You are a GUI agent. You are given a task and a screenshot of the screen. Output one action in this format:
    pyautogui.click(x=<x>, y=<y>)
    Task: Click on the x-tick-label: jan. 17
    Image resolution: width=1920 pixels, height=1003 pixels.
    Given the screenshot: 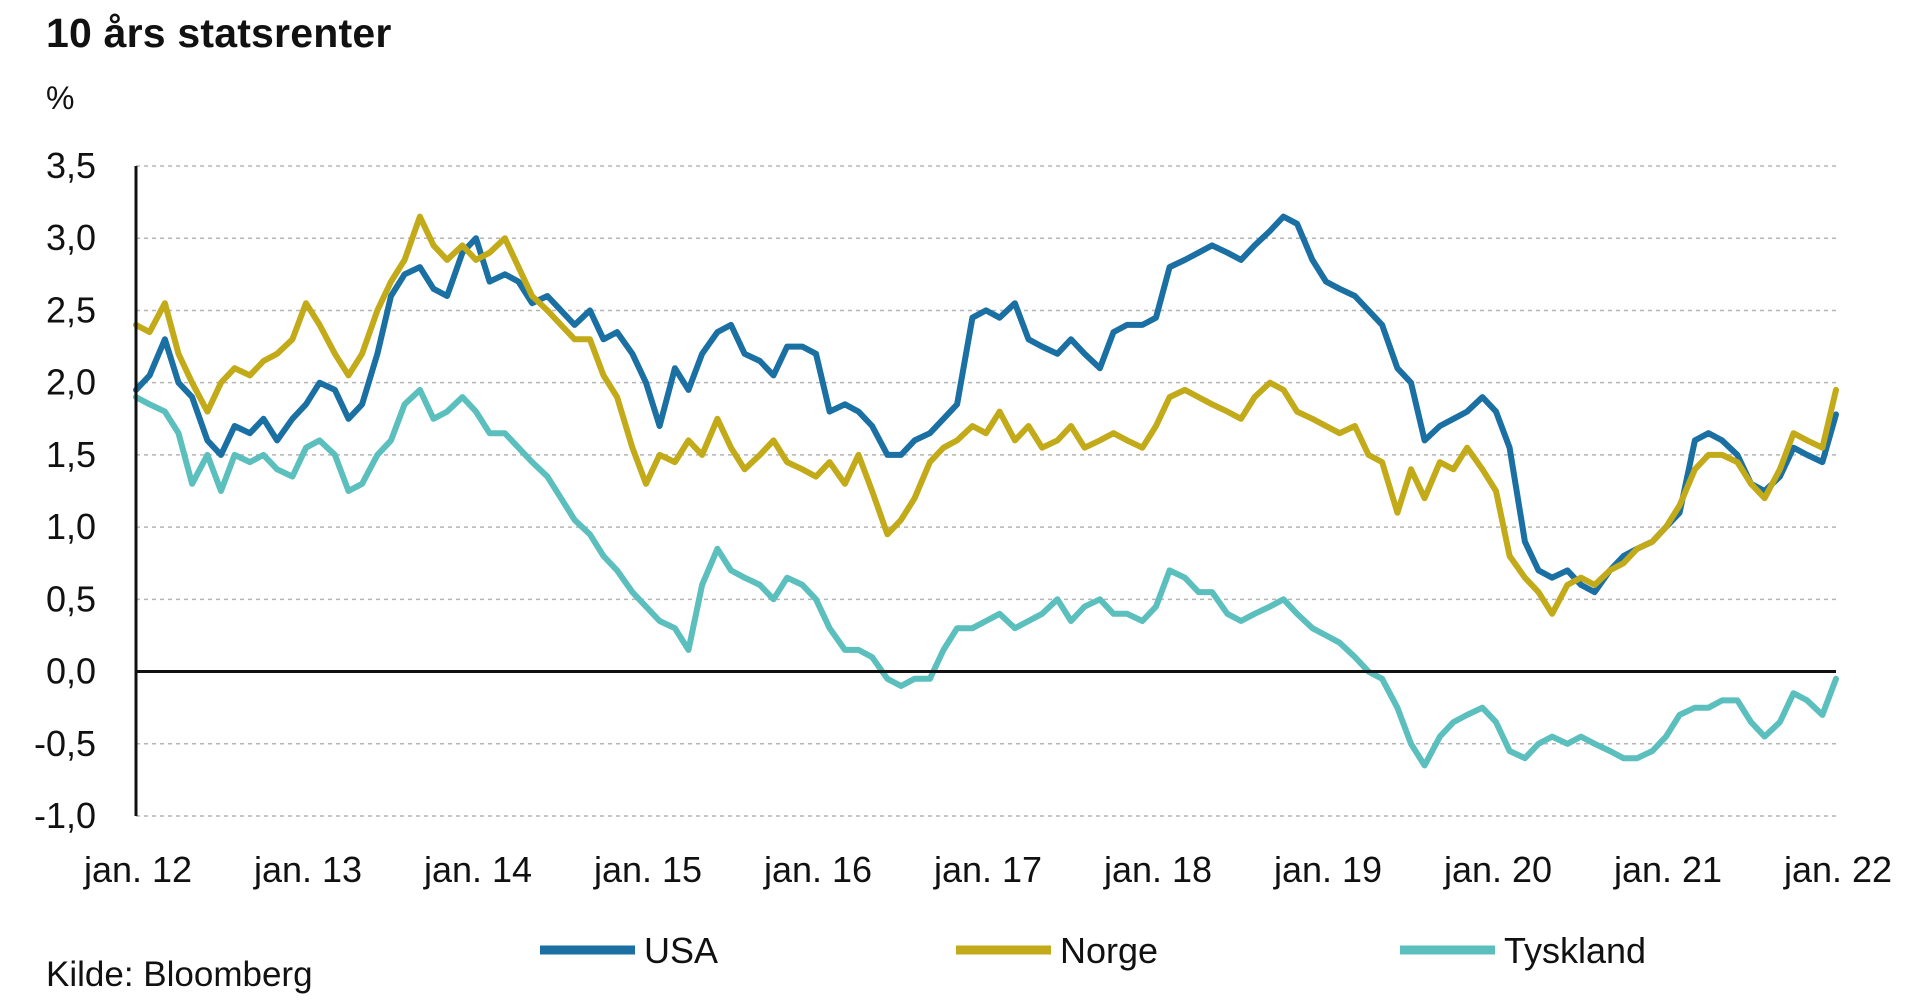 What is the action you would take?
    pyautogui.click(x=987, y=869)
    